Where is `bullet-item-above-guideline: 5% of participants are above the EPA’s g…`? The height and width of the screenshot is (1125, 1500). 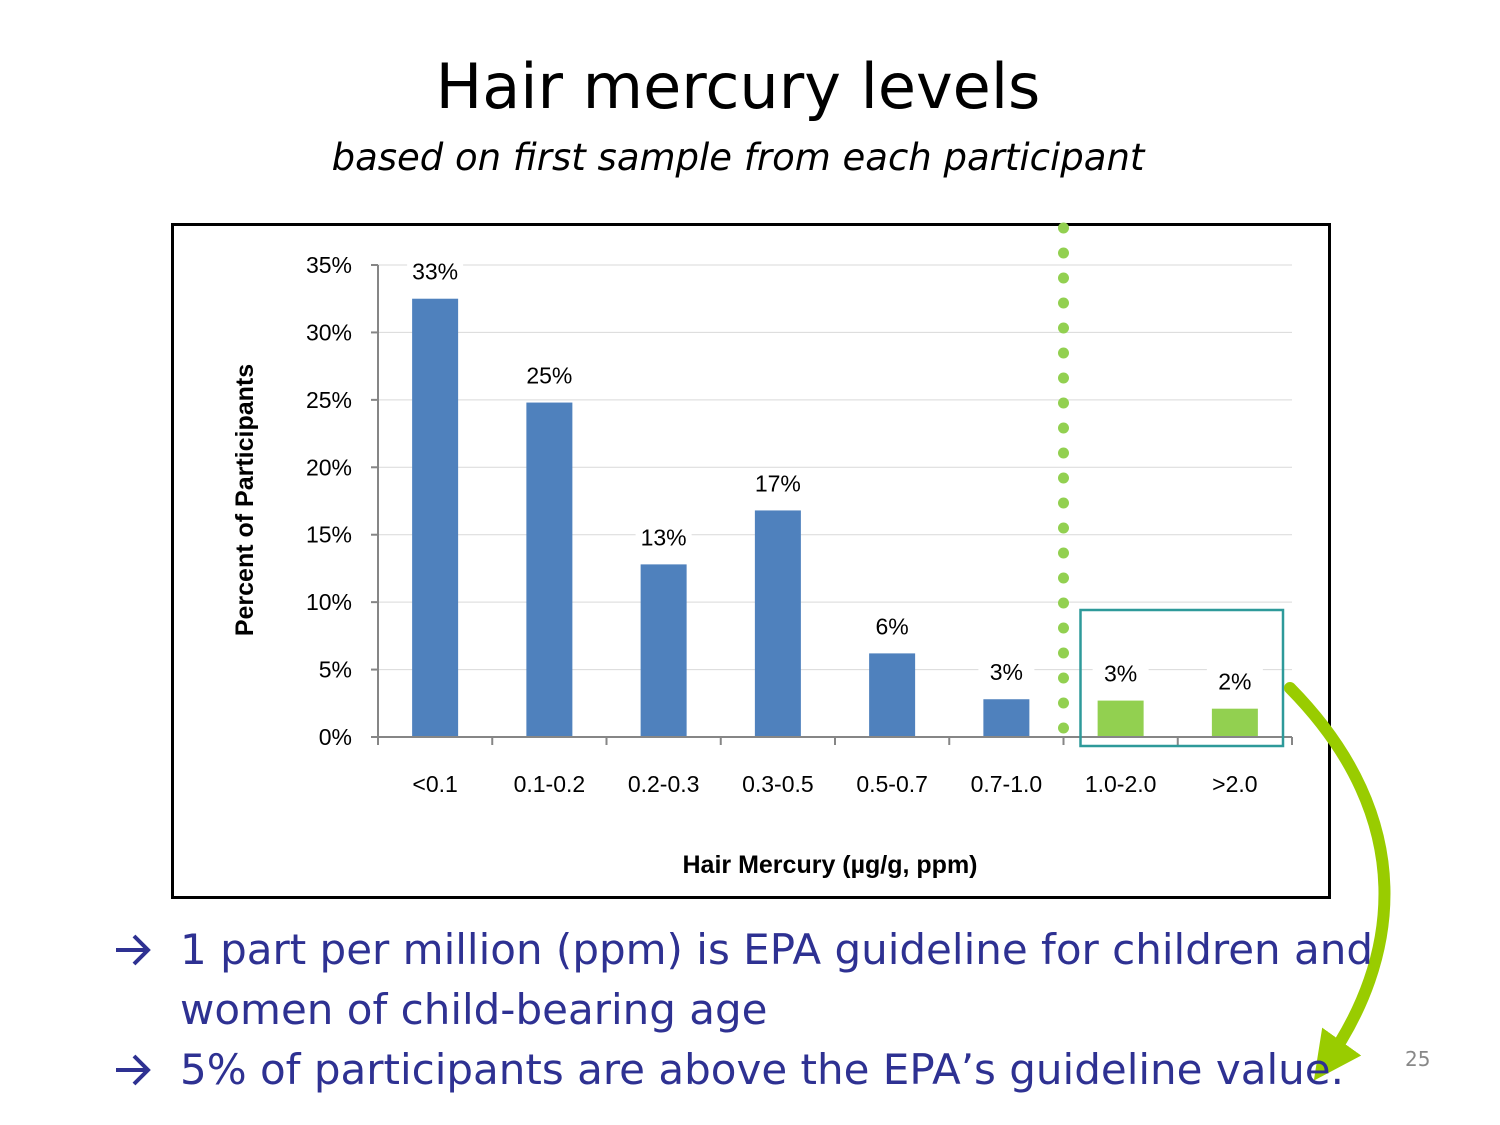
bullet-item-above-guideline: 5% of participants are above the EPA’s g… is located at coordinates (750, 1070).